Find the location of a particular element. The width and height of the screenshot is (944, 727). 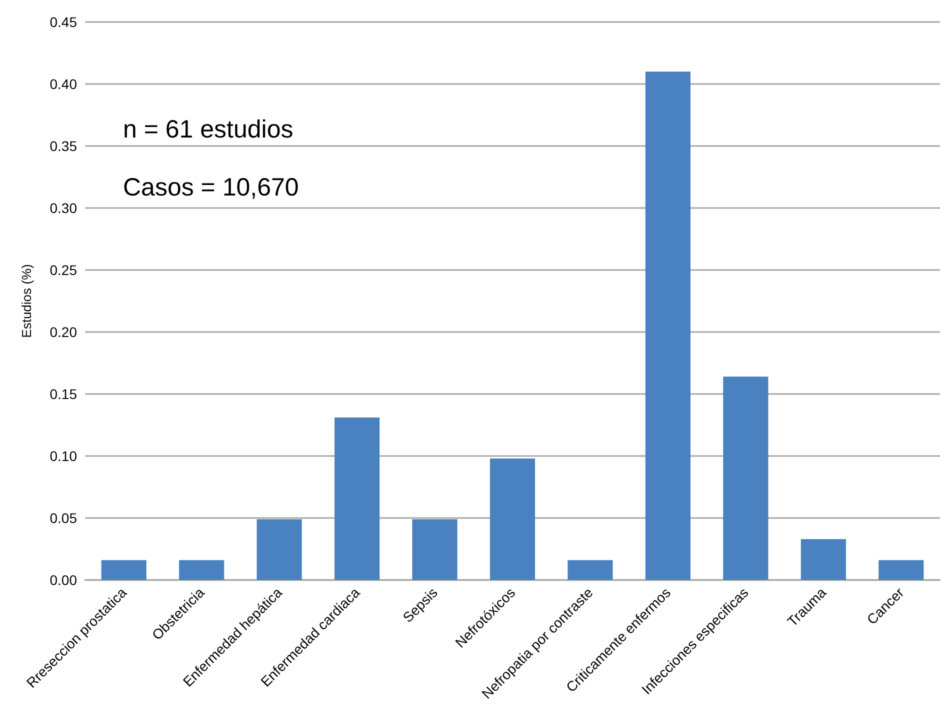

y-tick-label: 0.35 is located at coordinates (64, 146).